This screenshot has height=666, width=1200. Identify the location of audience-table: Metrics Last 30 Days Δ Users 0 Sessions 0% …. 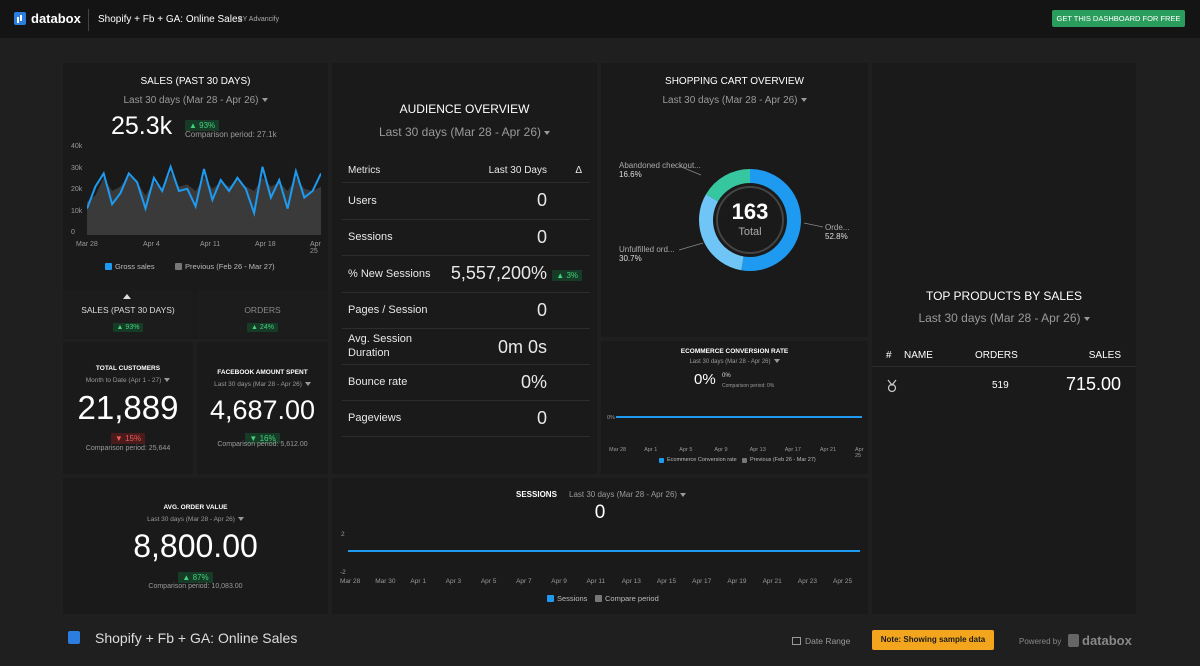
(466, 298).